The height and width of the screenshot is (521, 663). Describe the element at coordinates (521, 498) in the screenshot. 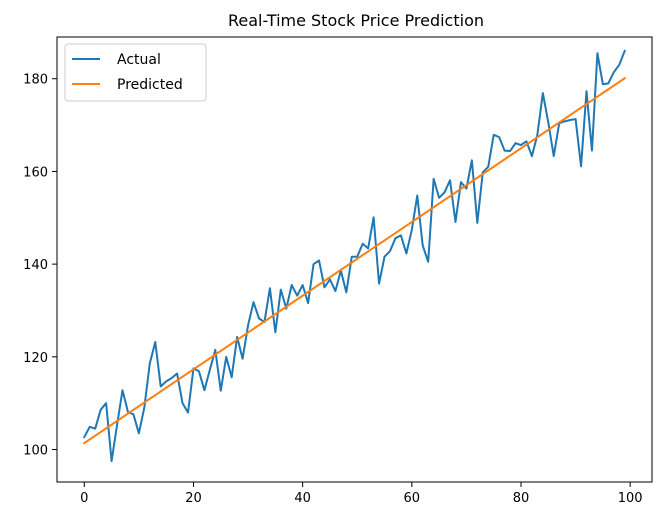

I see `x-tick-label: 80` at that location.